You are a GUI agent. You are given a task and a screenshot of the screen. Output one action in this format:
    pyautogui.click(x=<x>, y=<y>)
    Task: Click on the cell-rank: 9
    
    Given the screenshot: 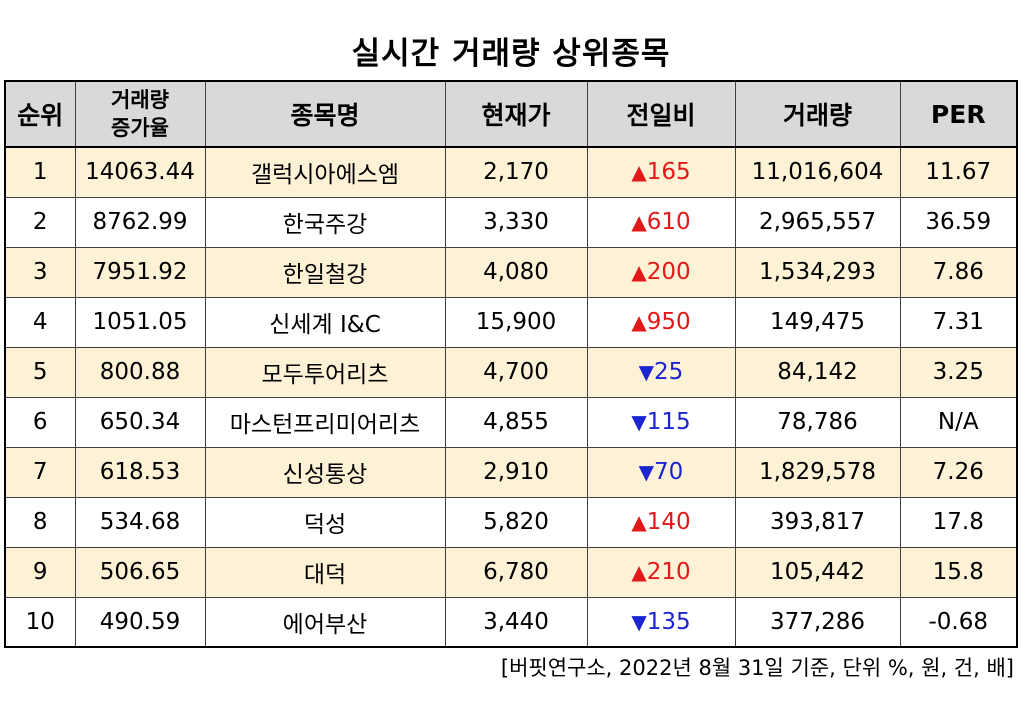 What is the action you would take?
    pyautogui.click(x=40, y=572)
    